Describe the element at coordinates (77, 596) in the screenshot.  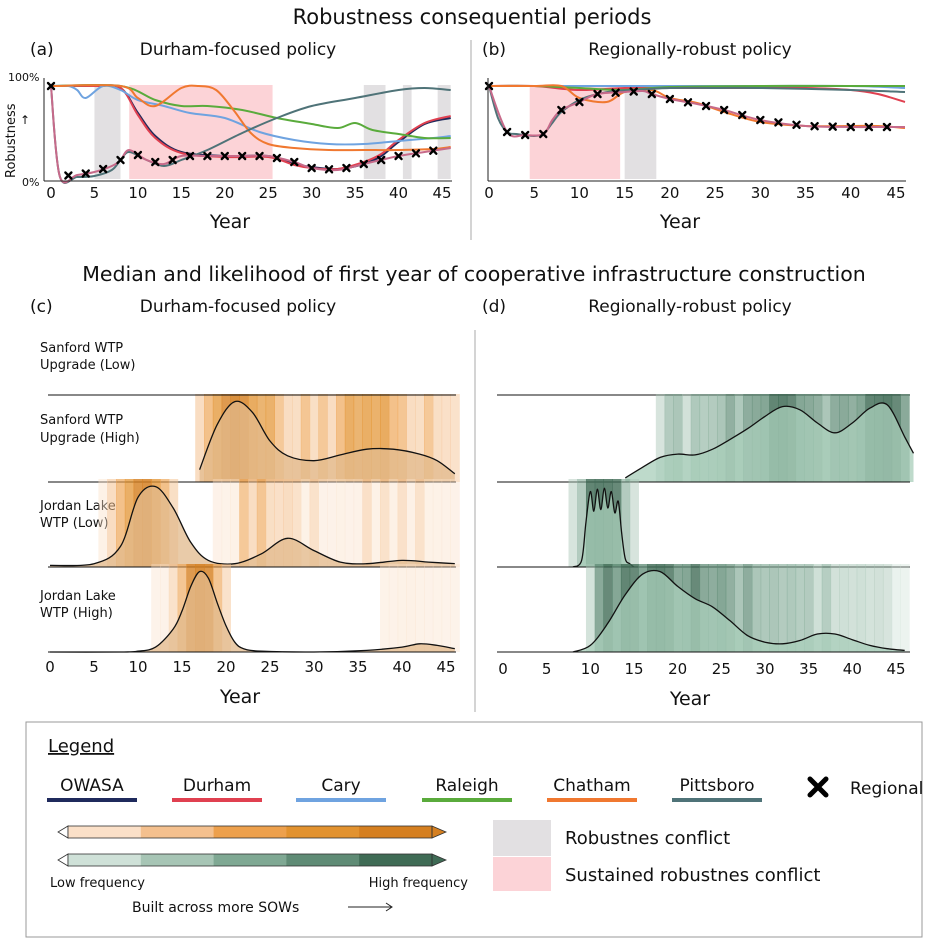
I see `row-label-line1: Jordan Lake` at that location.